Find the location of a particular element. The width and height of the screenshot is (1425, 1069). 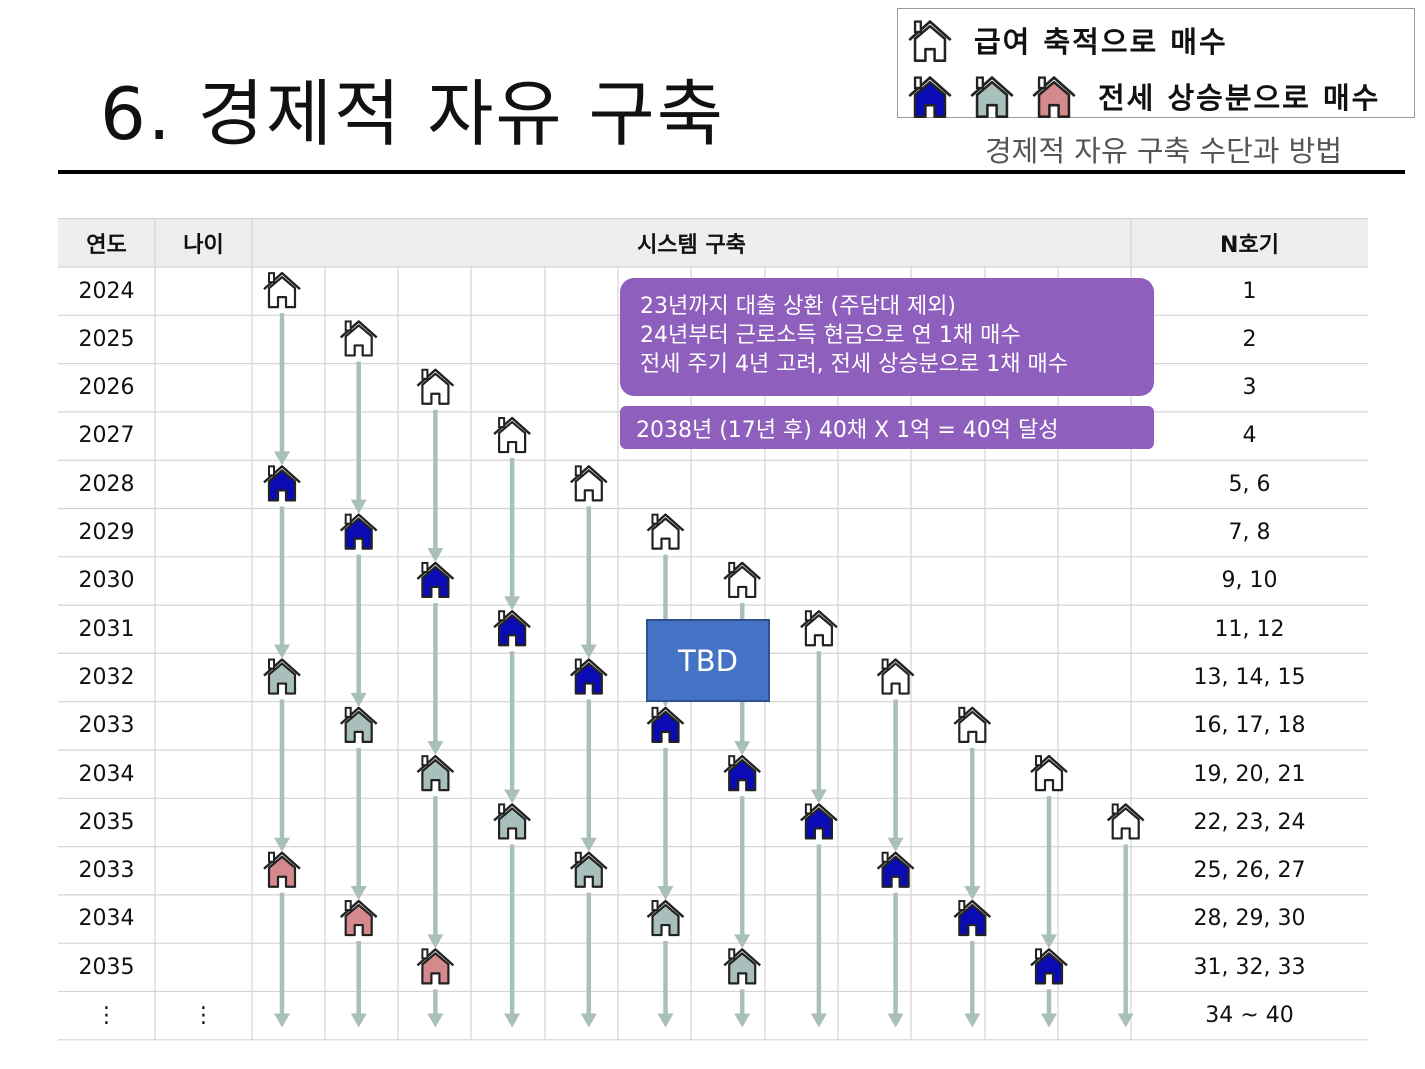

legend-jeonse-label: 전세 상승분으로 매수 is located at coordinates (1239, 98).